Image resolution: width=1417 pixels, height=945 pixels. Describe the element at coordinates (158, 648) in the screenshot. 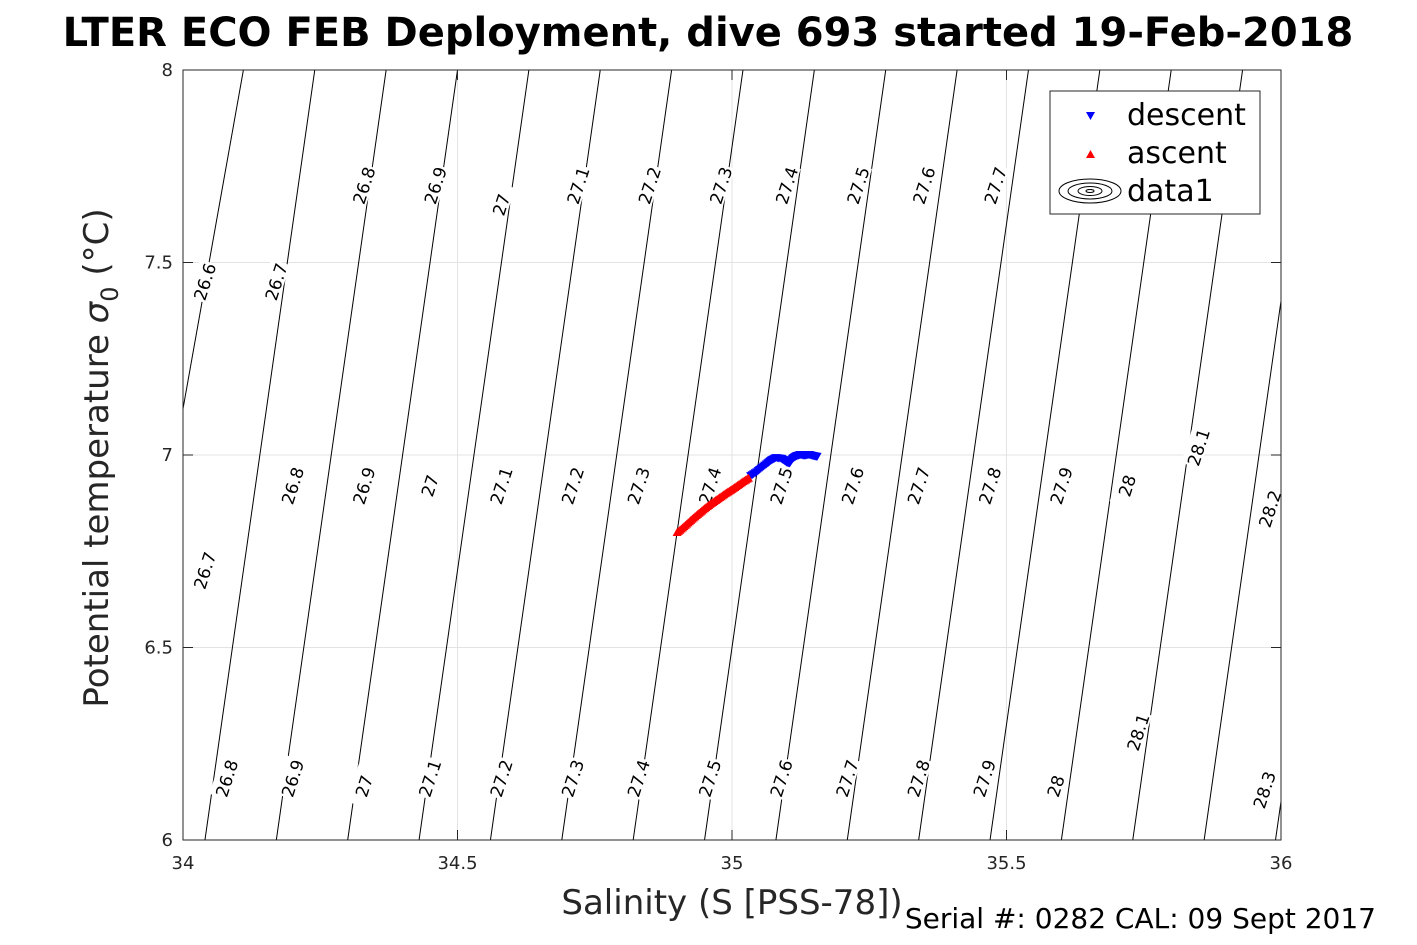

I see `y-tick-label-1: 6.5` at that location.